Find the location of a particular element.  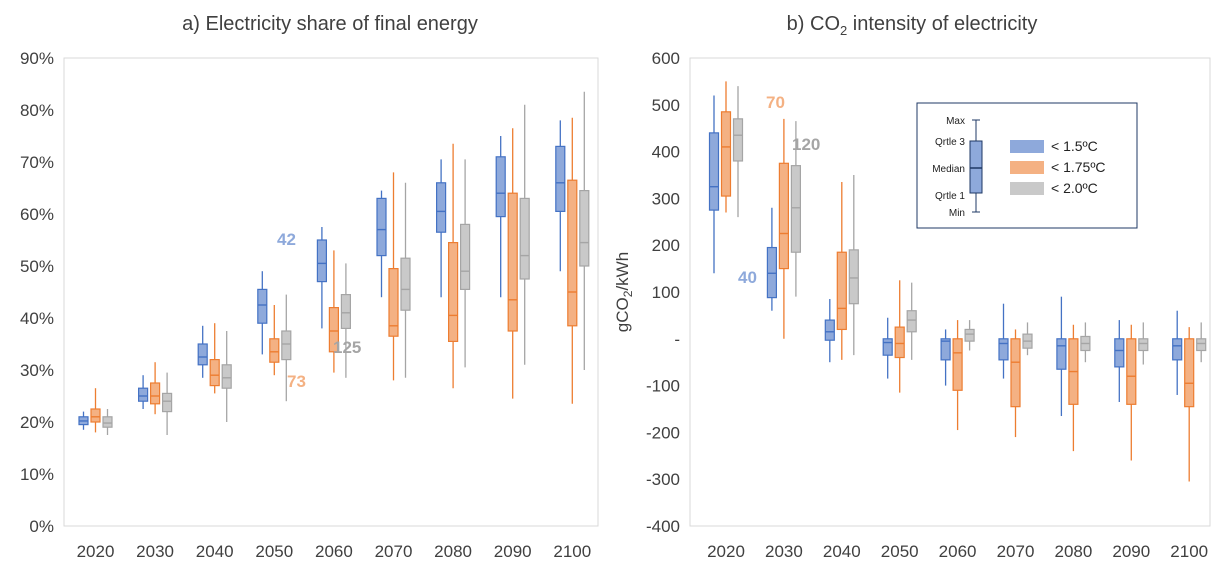

y-tick-label: 500 is located at coordinates (666, 105).